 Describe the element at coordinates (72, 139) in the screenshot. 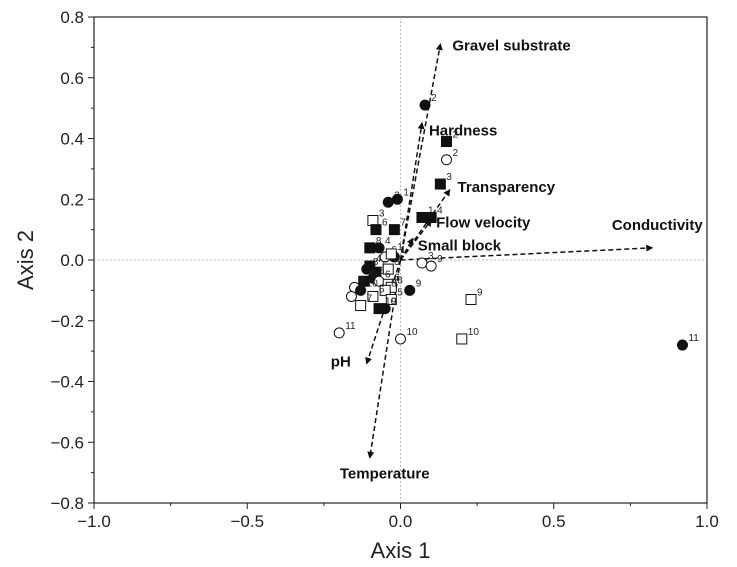

I see `y-tick-label: 0.4` at that location.